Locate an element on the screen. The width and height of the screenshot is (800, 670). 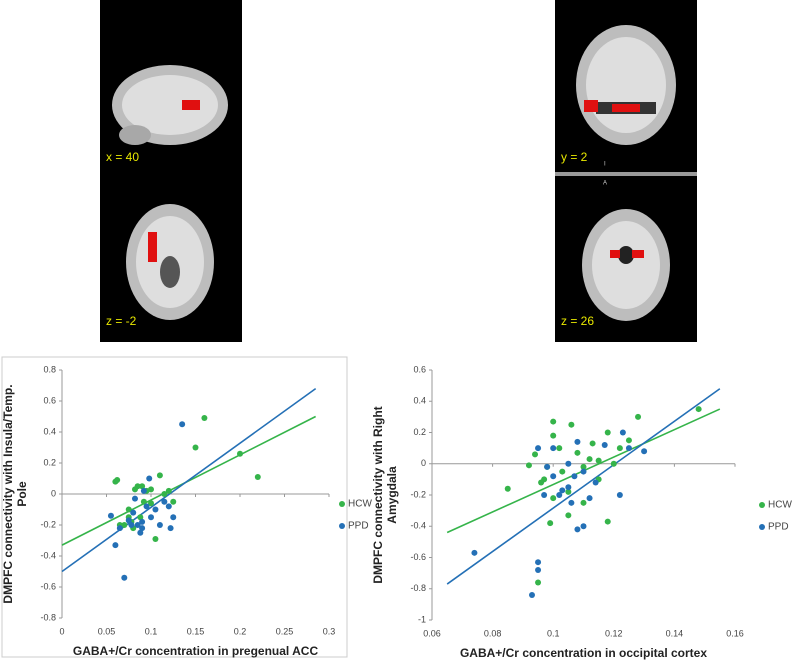
x-tick-label: 0.14 is located at coordinates (675, 633).